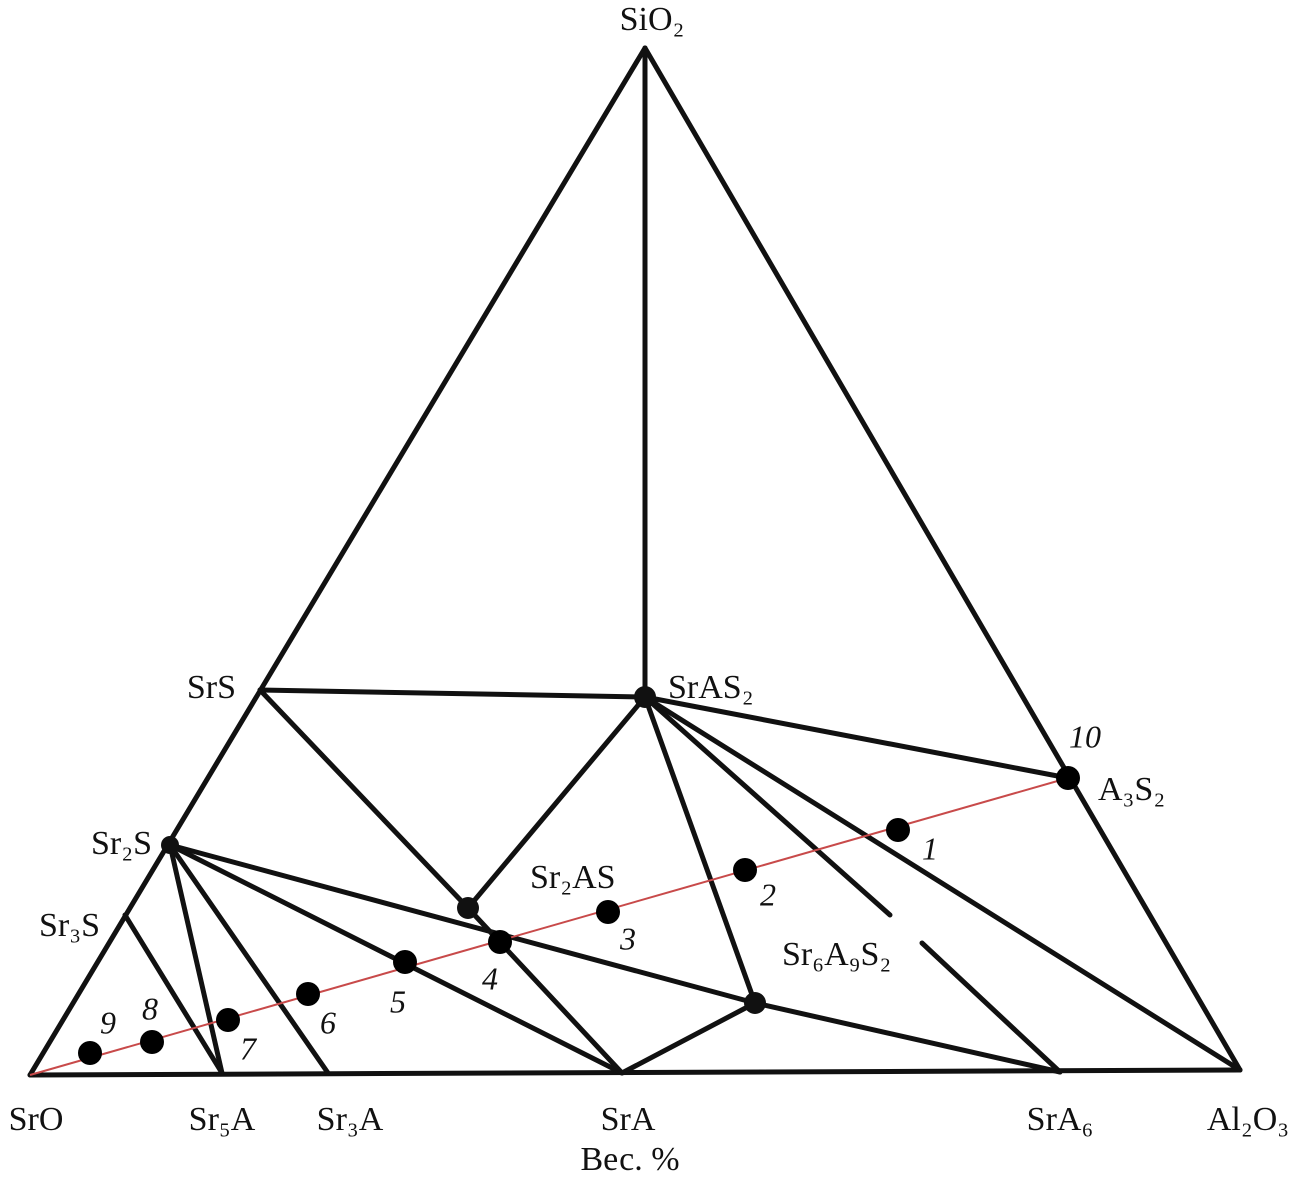 The height and width of the screenshot is (1187, 1298). Describe the element at coordinates (121, 843) in the screenshot. I see `phase-label: Sr₂S` at that location.